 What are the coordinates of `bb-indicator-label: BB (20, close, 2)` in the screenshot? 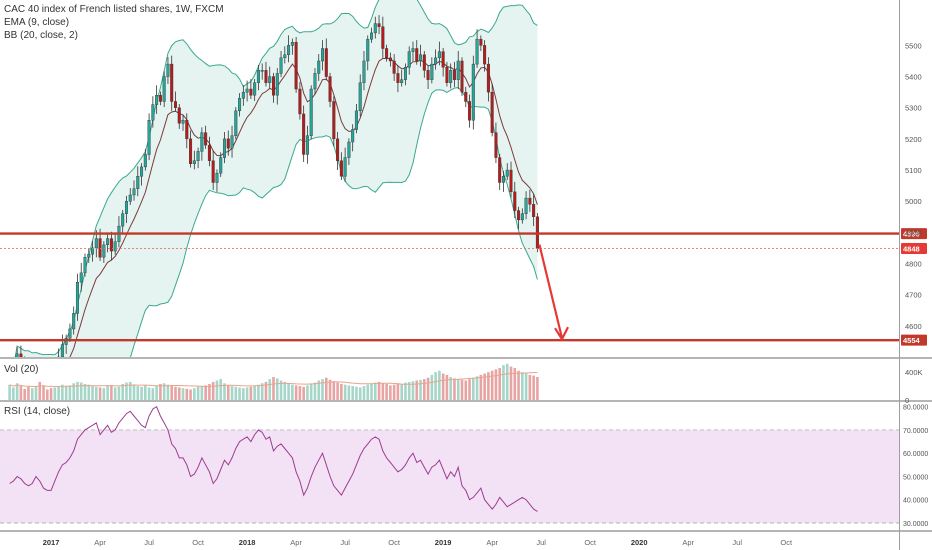 It's located at (41, 35).